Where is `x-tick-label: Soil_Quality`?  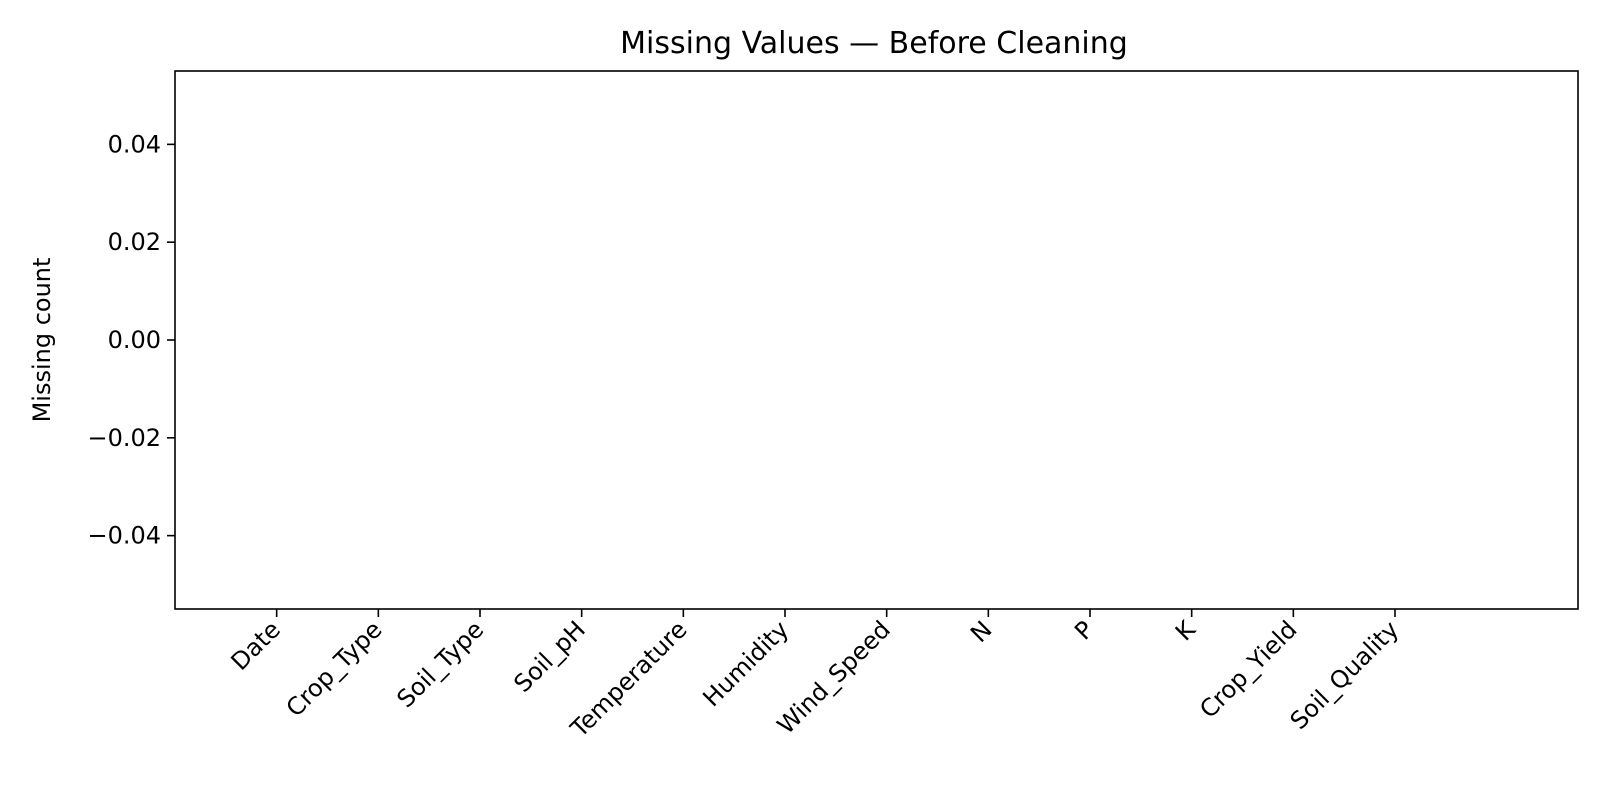 x-tick-label: Soil_Quality is located at coordinates (1345, 675).